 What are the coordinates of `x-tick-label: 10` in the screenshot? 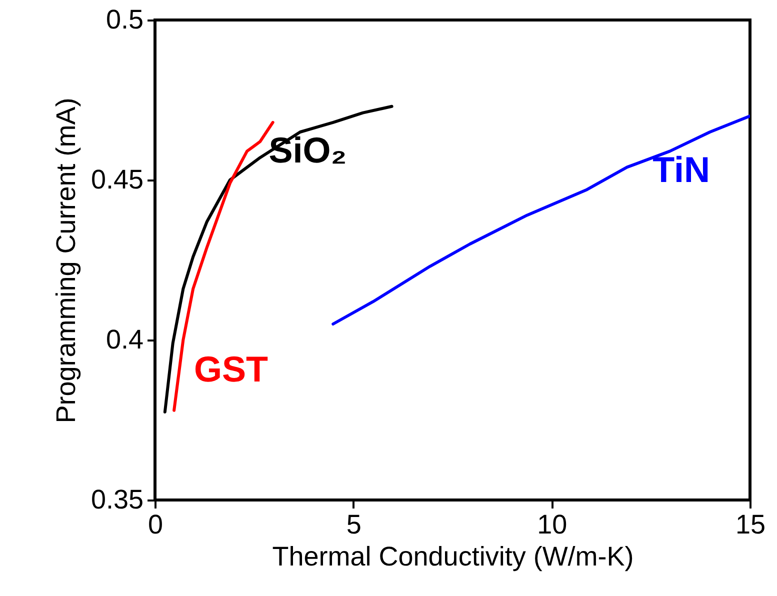 It's located at (552, 525).